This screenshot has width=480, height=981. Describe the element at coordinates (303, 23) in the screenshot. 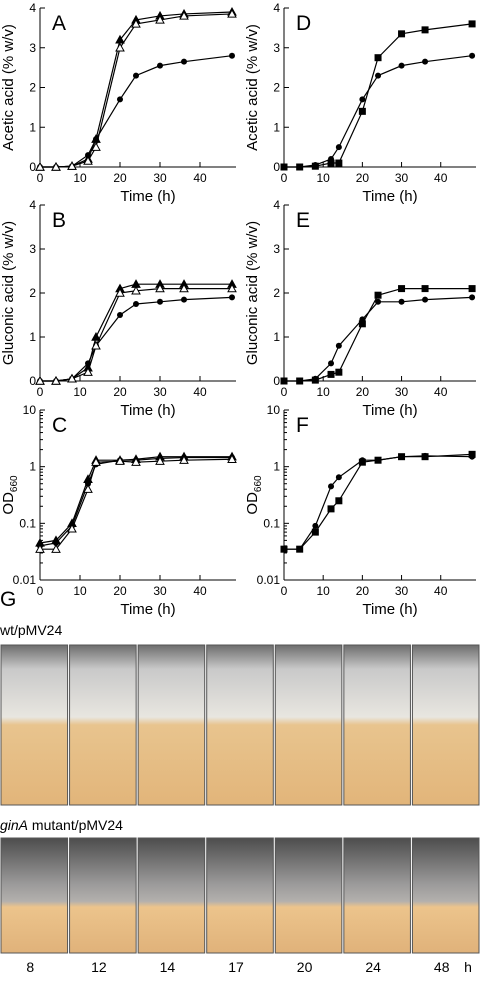

I see `panel-letter: D` at that location.